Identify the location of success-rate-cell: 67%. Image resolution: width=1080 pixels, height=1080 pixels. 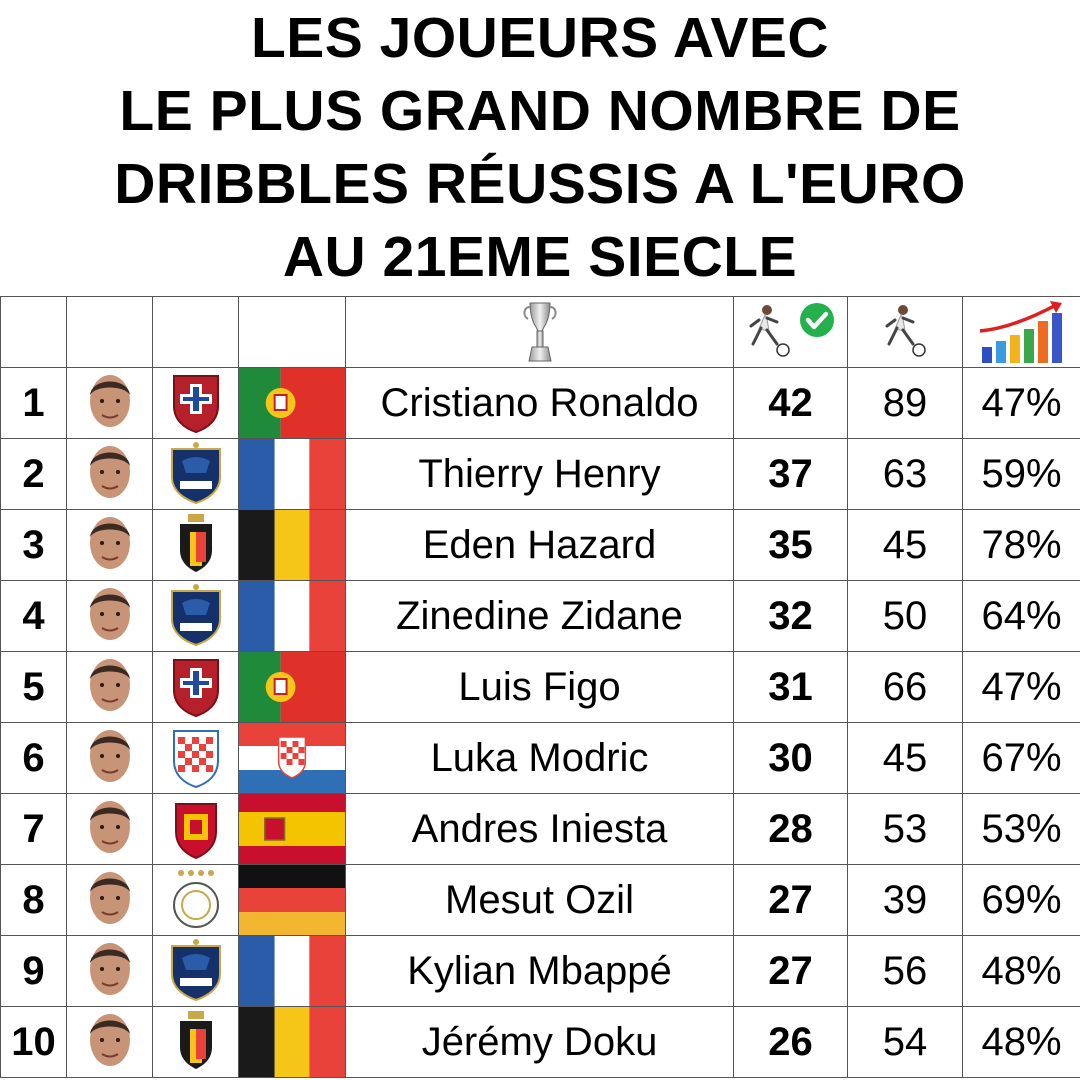
(1021, 758).